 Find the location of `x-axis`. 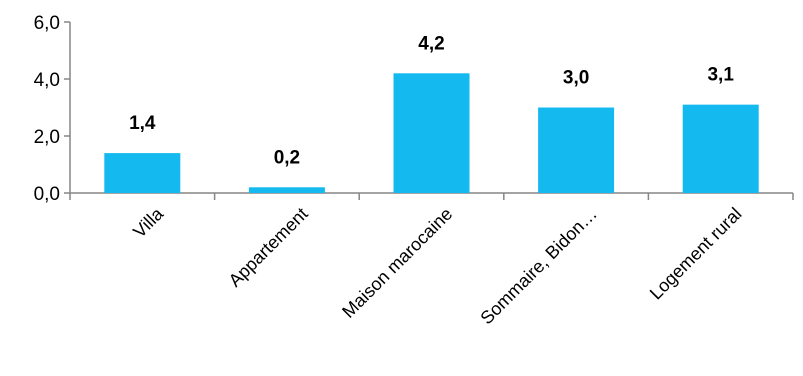

x-axis is located at coordinates (431, 196).